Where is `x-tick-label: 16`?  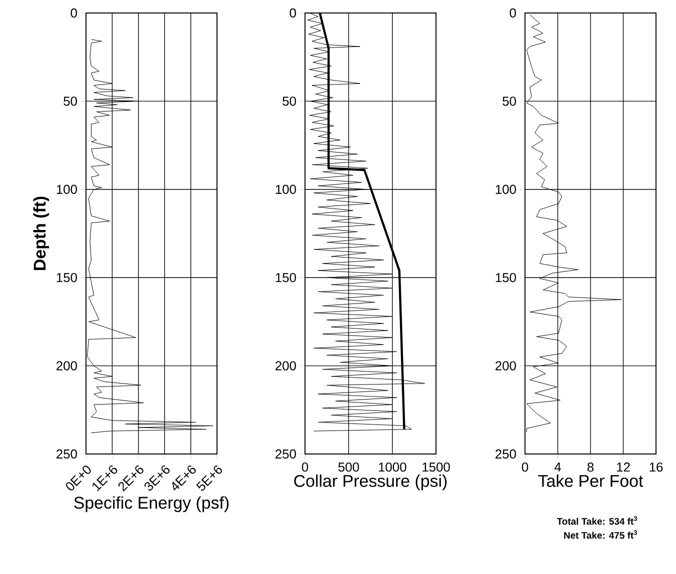
x-tick-label: 16 is located at coordinates (656, 467).